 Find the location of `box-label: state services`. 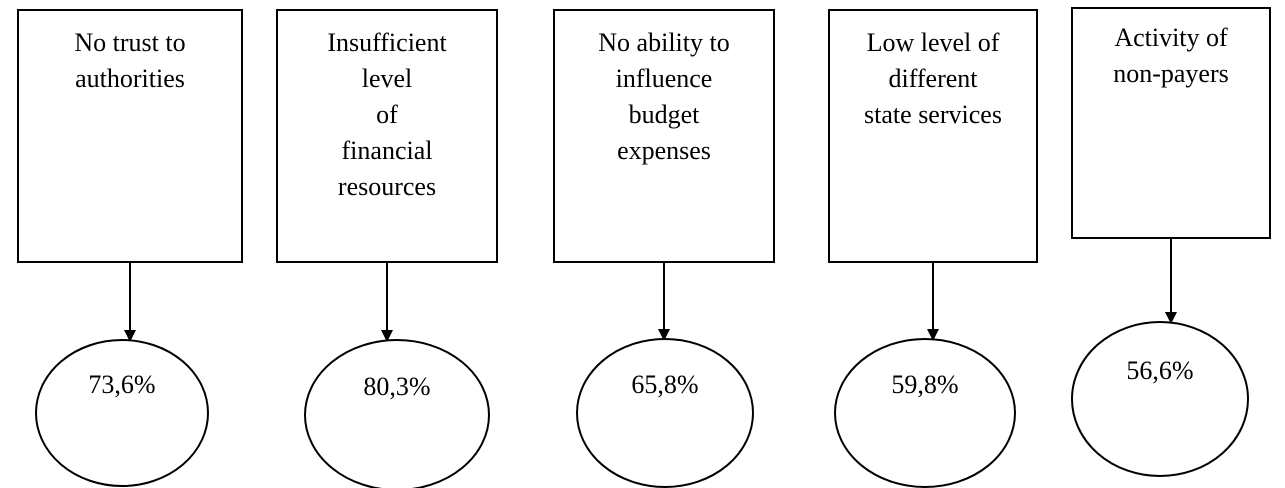

box-label: state services is located at coordinates (933, 114).